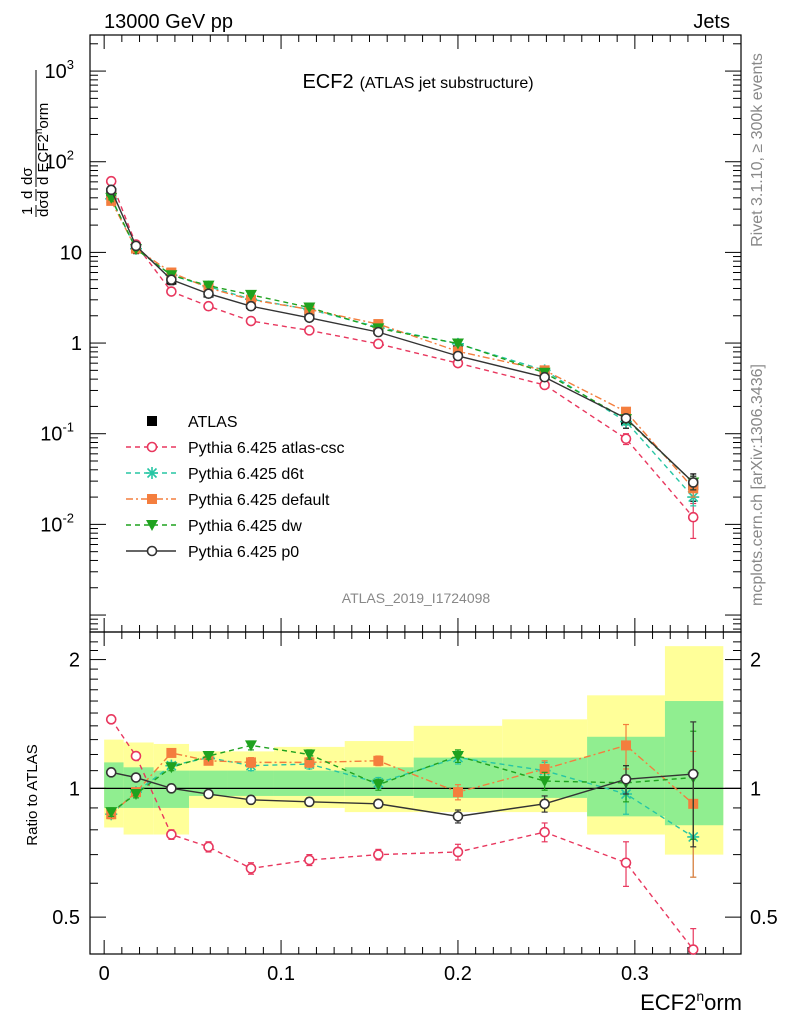 This screenshot has height=1024, width=786. I want to click on legend-item: Pythia 6.425 default, so click(228, 500).